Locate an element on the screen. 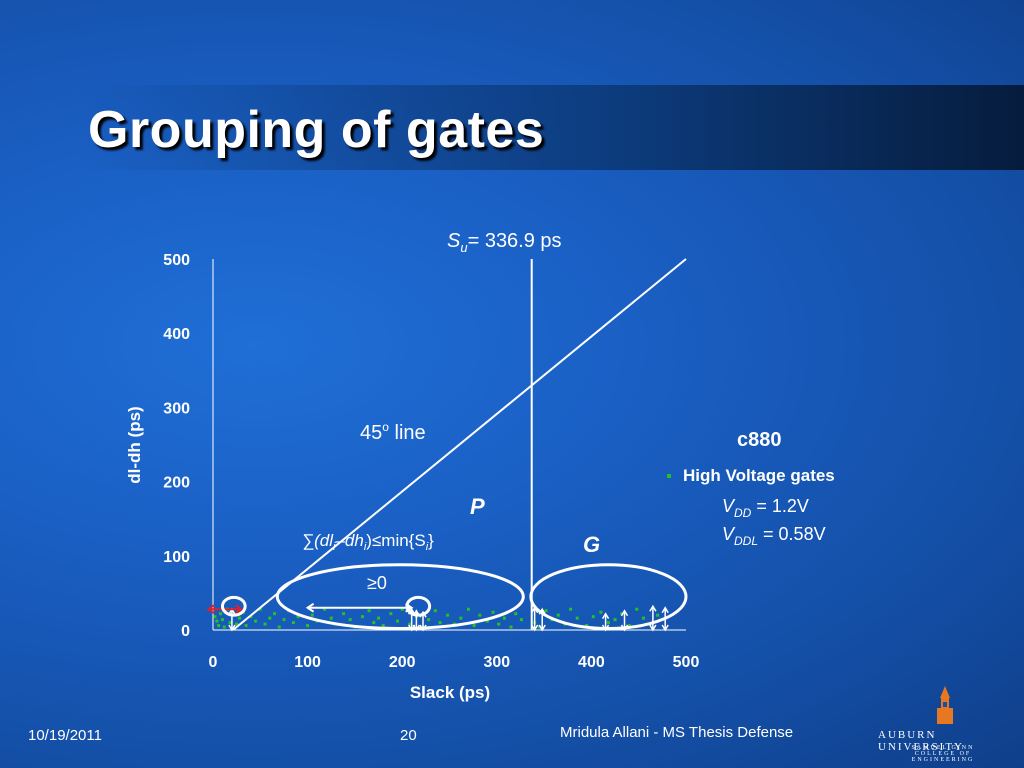 Image resolution: width=1024 pixels, height=768 pixels. x-tick-label: 300 is located at coordinates (496, 662).